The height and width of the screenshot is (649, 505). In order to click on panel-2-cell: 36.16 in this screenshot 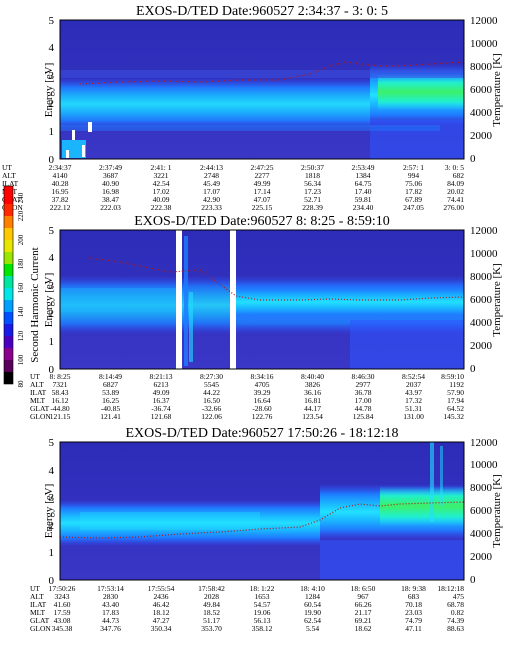, I will do `click(312, 392)`.